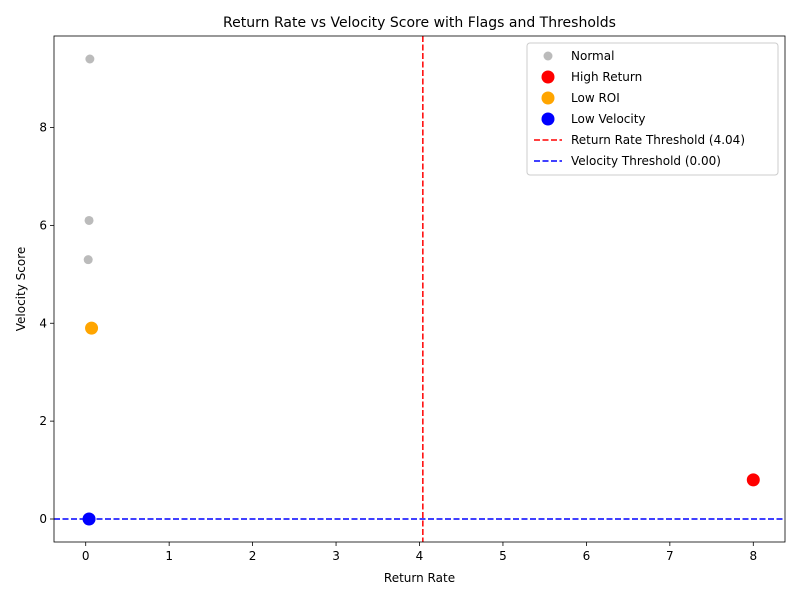 The image size is (800, 600). What do you see at coordinates (658, 140) in the screenshot?
I see `legend-label-return-rate-threshold-4-04: Return Rate Threshold (4.04)` at bounding box center [658, 140].